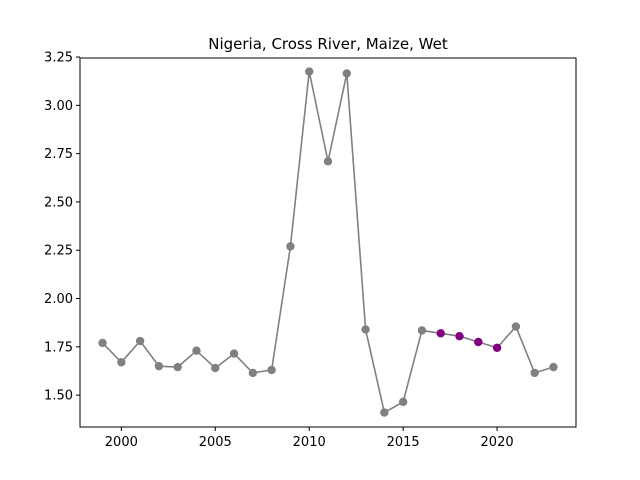 This screenshot has width=640, height=480. I want to click on y-axis: 1.50 1.75 2.00 2.25 2.50 2.75 3.00 3.25, so click(62, 227).